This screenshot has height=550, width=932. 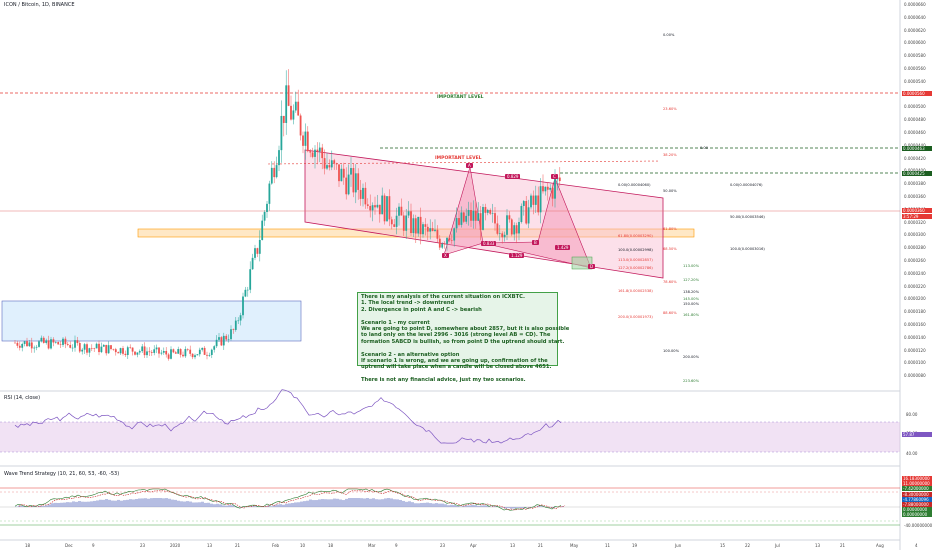 What do you see at coordinates (691, 357) in the screenshot?
I see `fib-label: 200.00%` at bounding box center [691, 357].